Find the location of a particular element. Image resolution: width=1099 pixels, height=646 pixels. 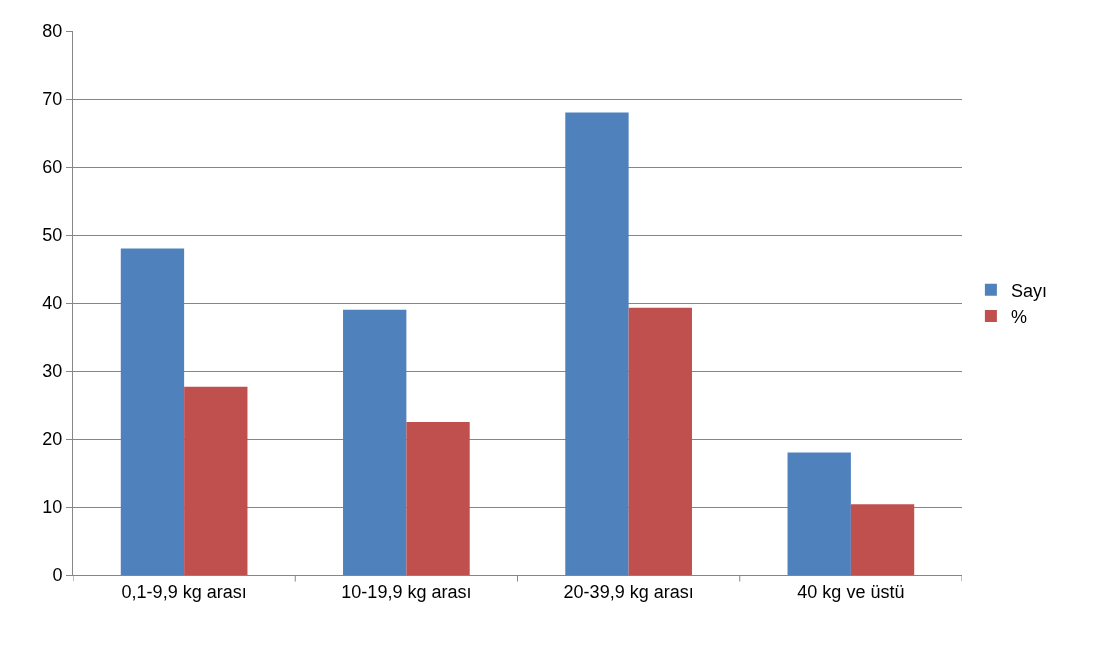

y-tick-label: 50 is located at coordinates (52, 235).